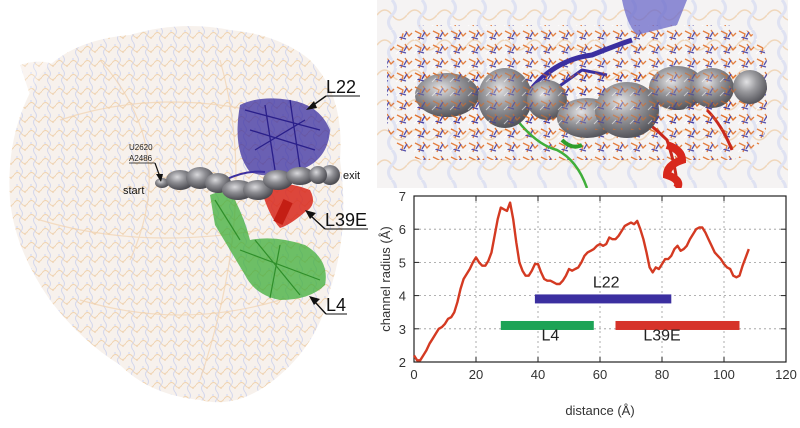 Image resolution: width=800 pixels, height=428 pixels. Describe the element at coordinates (538, 374) in the screenshot. I see `x-tick-label: 40` at that location.